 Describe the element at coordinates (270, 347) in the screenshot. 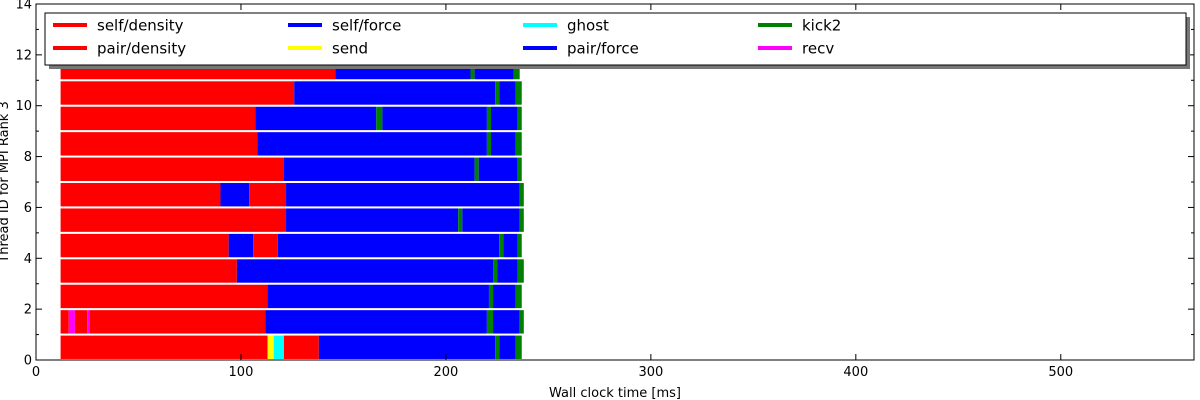

I see `task-segment-send` at that location.